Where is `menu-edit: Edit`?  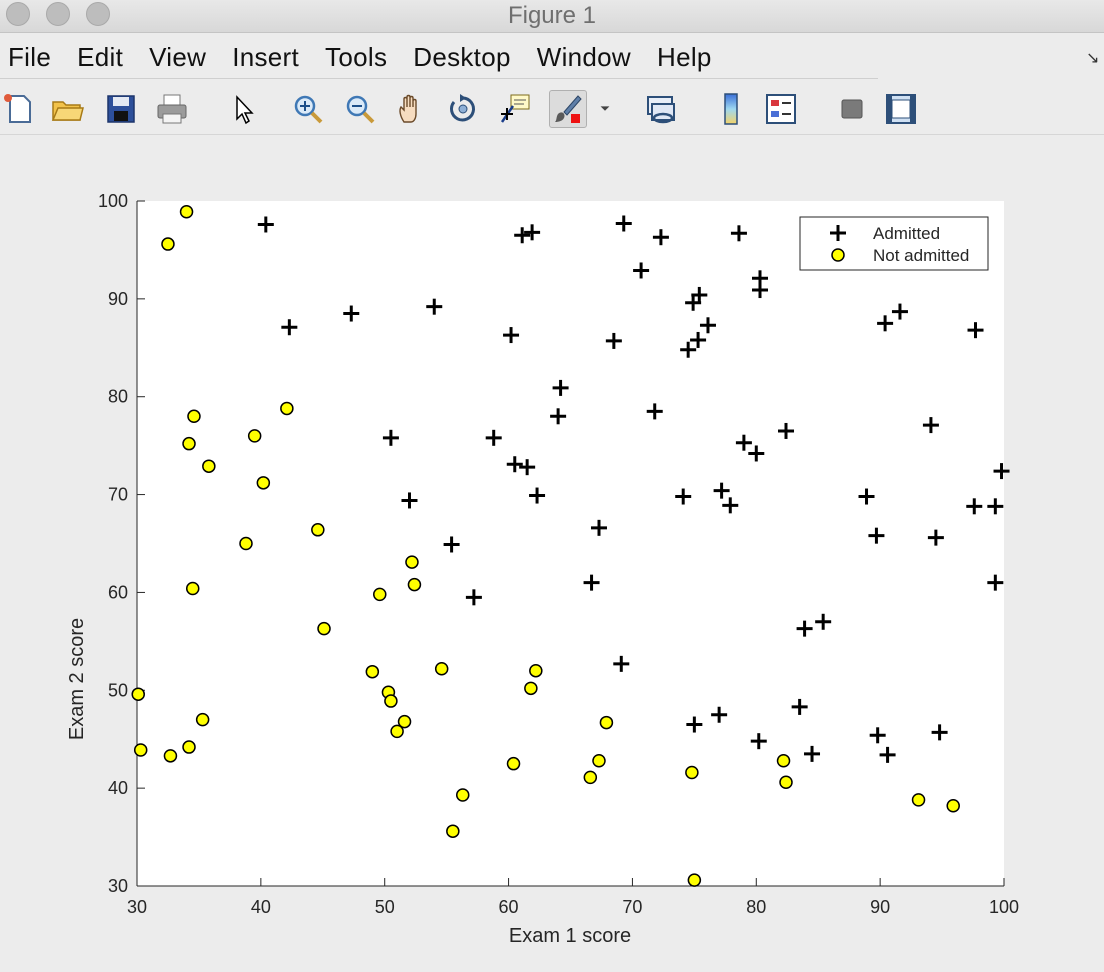
menu-edit: Edit is located at coordinates (100, 56).